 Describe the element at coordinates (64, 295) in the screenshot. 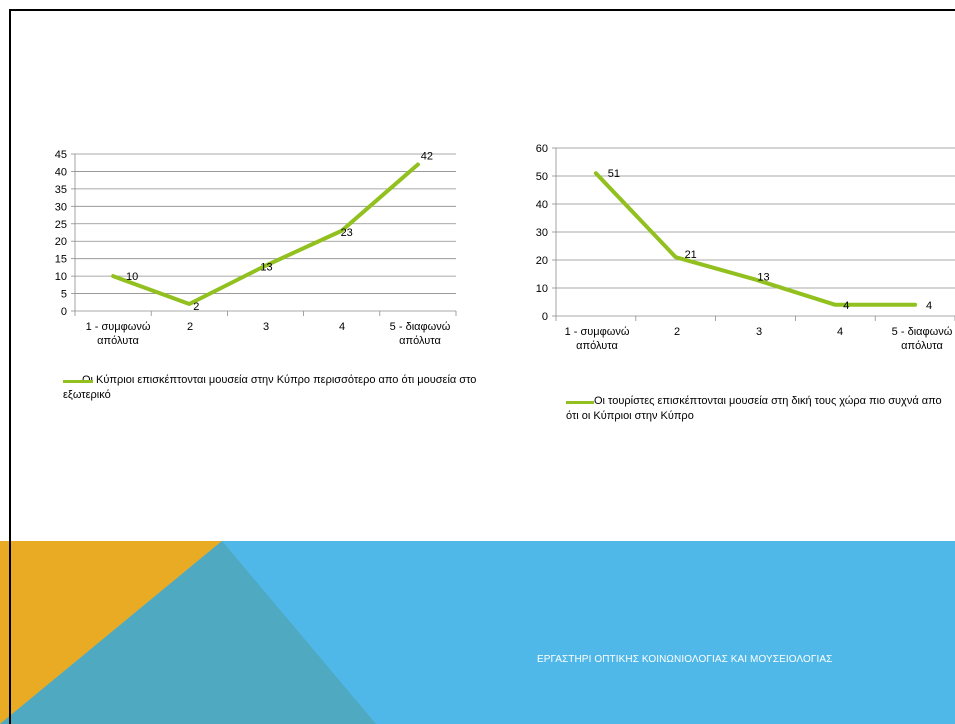

I see `left-y-tick-label: 5` at that location.